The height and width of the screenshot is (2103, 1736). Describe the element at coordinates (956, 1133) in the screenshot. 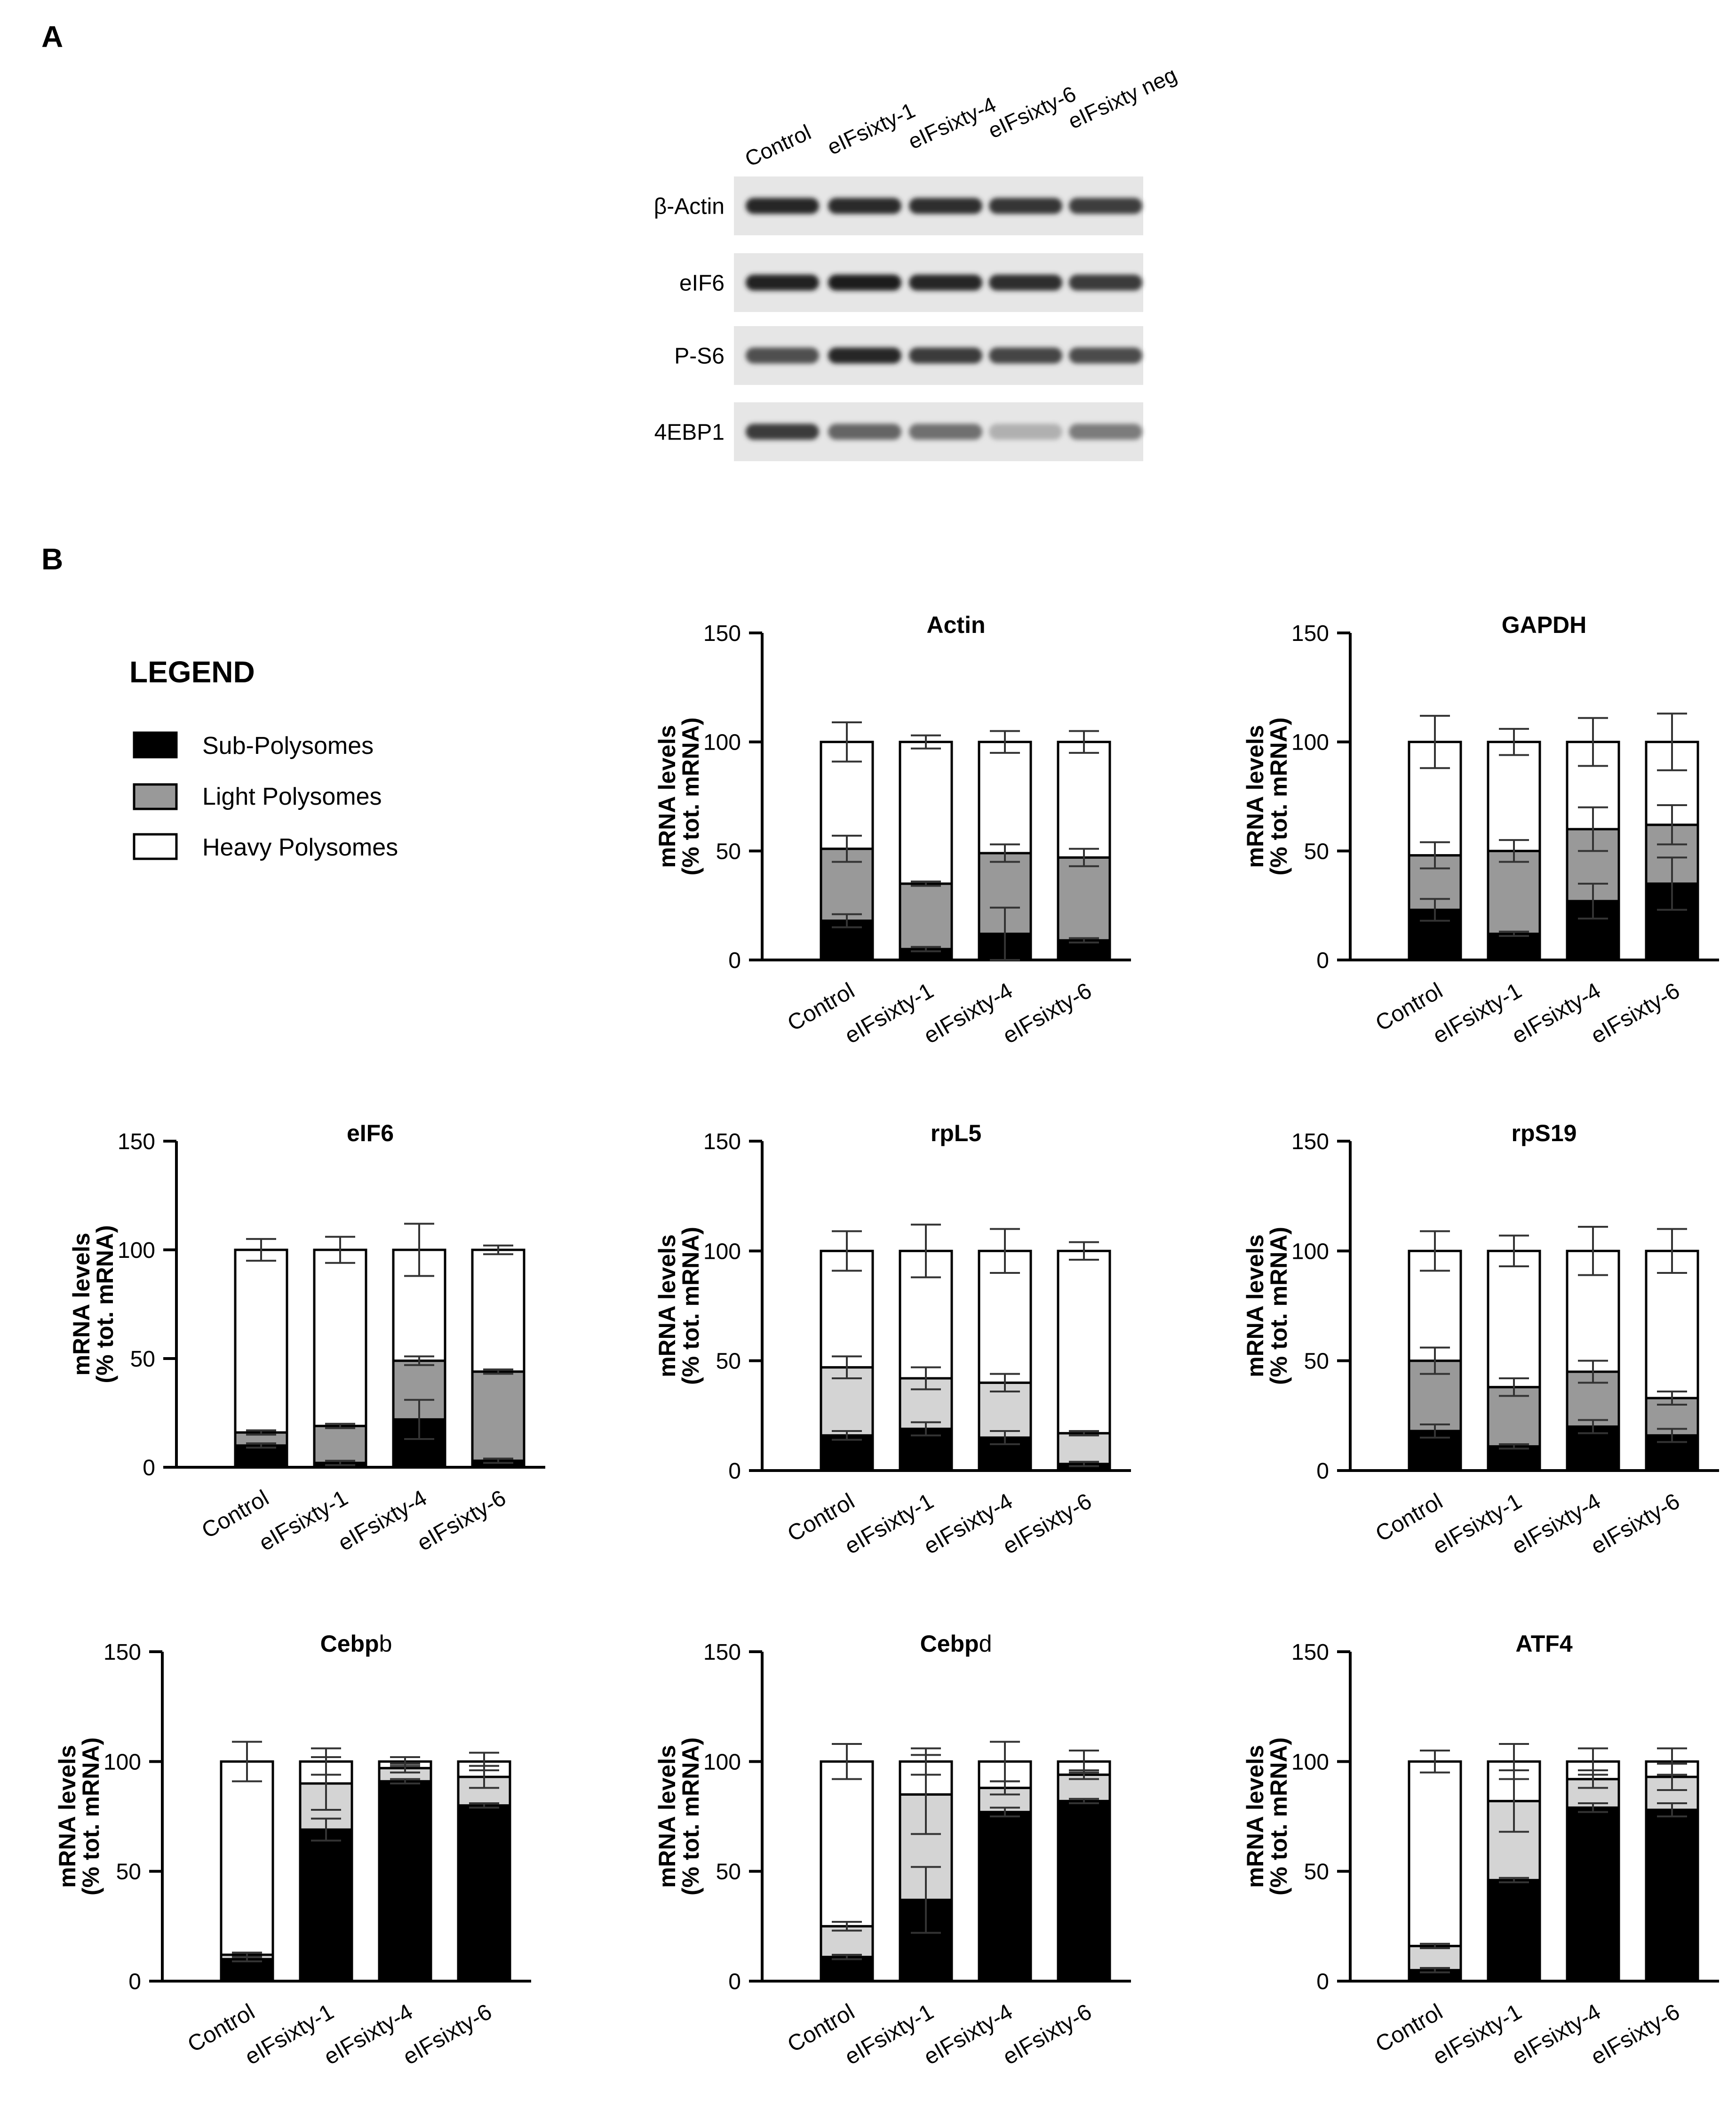

I see `chart-title: rpL5` at that location.